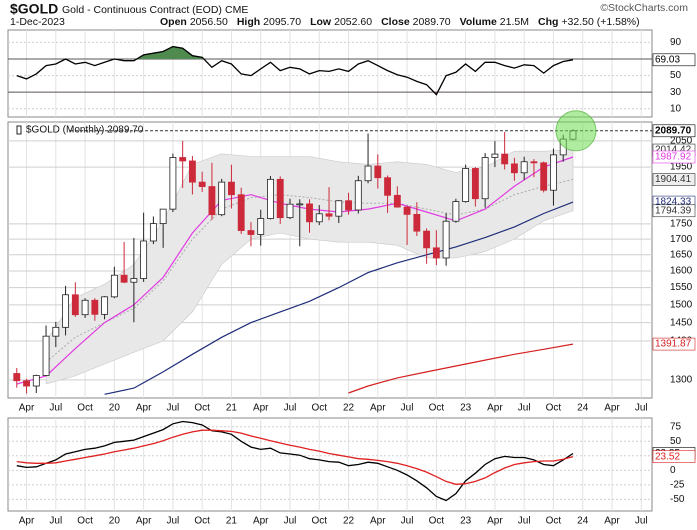 The image size is (697, 530). What do you see at coordinates (676, 42) in the screenshot?
I see `y-tick-label: 90` at bounding box center [676, 42].